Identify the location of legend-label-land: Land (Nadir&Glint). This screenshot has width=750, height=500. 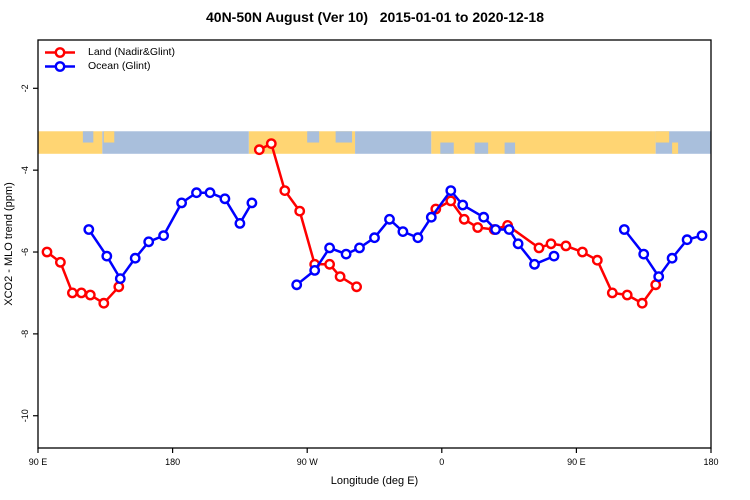
(131, 52).